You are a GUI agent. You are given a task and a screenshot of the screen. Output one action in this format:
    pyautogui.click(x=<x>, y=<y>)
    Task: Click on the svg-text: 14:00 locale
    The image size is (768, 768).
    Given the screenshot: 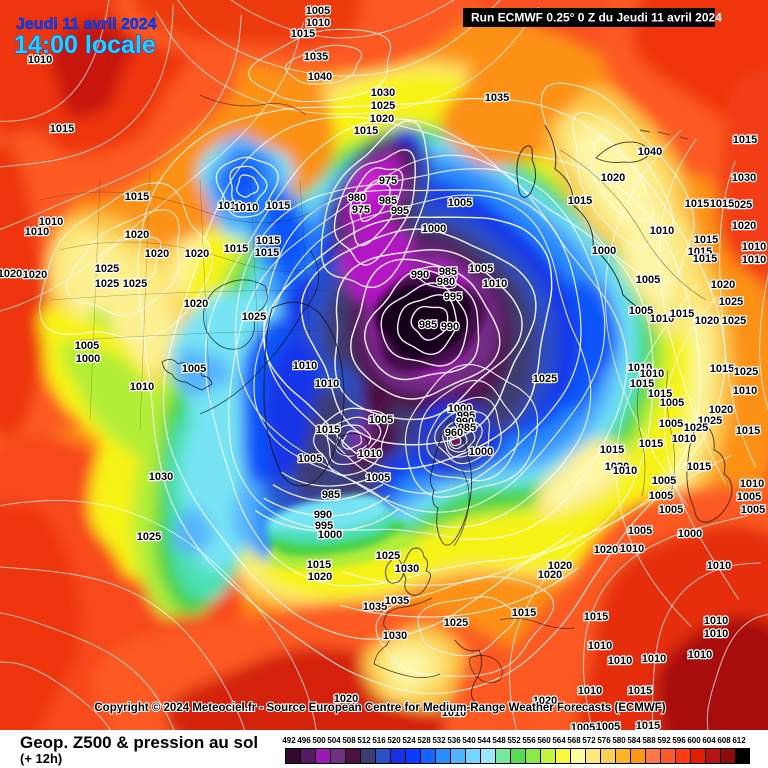 What is the action you would take?
    pyautogui.click(x=85, y=45)
    